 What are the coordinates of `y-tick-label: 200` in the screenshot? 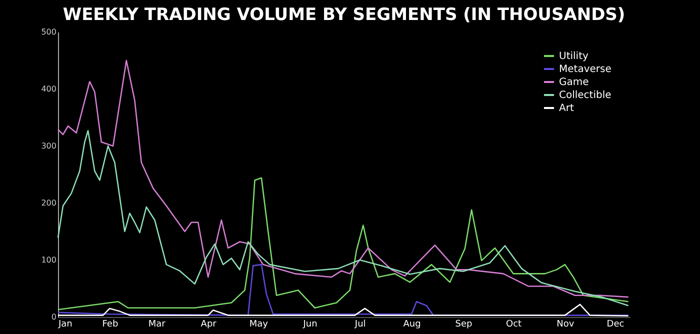 It's located at (48, 203).